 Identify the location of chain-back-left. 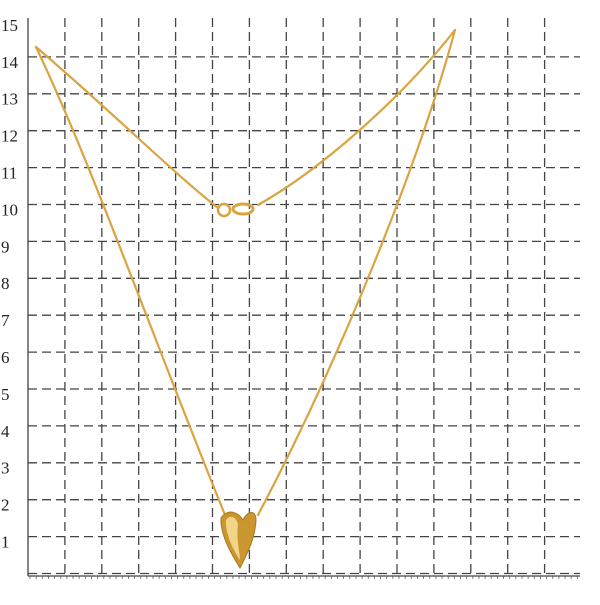
(127, 127).